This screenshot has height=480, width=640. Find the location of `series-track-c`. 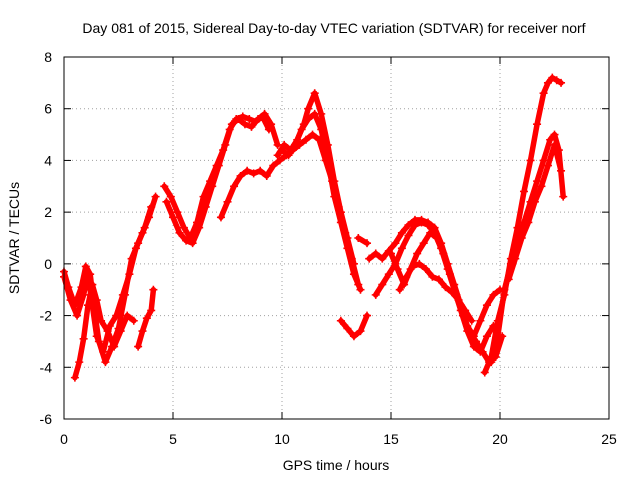

series-track-c is located at coordinates (104, 331).